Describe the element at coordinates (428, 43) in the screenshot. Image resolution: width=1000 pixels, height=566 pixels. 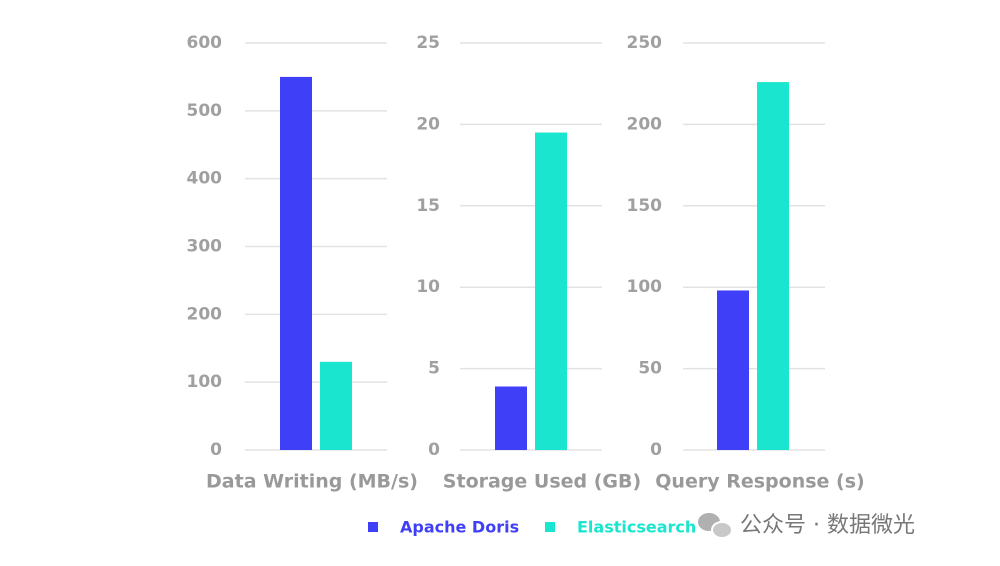
I see `y-tick-label: 25` at that location.